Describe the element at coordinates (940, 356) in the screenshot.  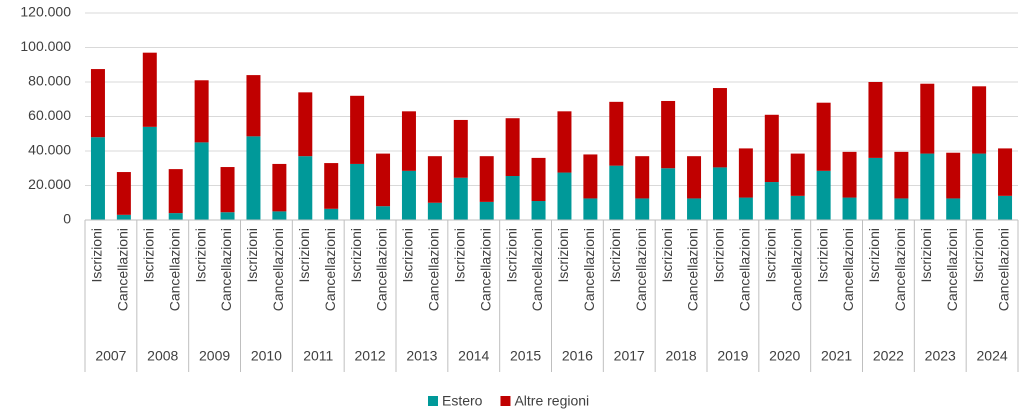
I see `group-label: 2023` at that location.